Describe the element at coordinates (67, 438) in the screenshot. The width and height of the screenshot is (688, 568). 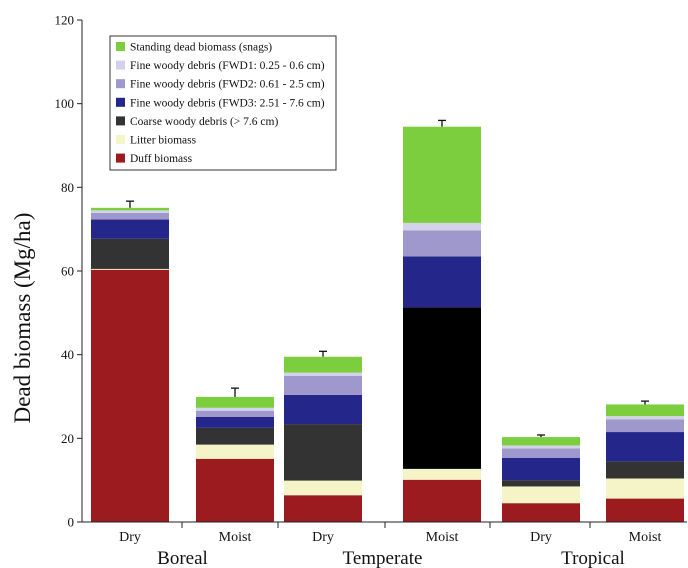
I see `y-tick-label: 20` at that location.